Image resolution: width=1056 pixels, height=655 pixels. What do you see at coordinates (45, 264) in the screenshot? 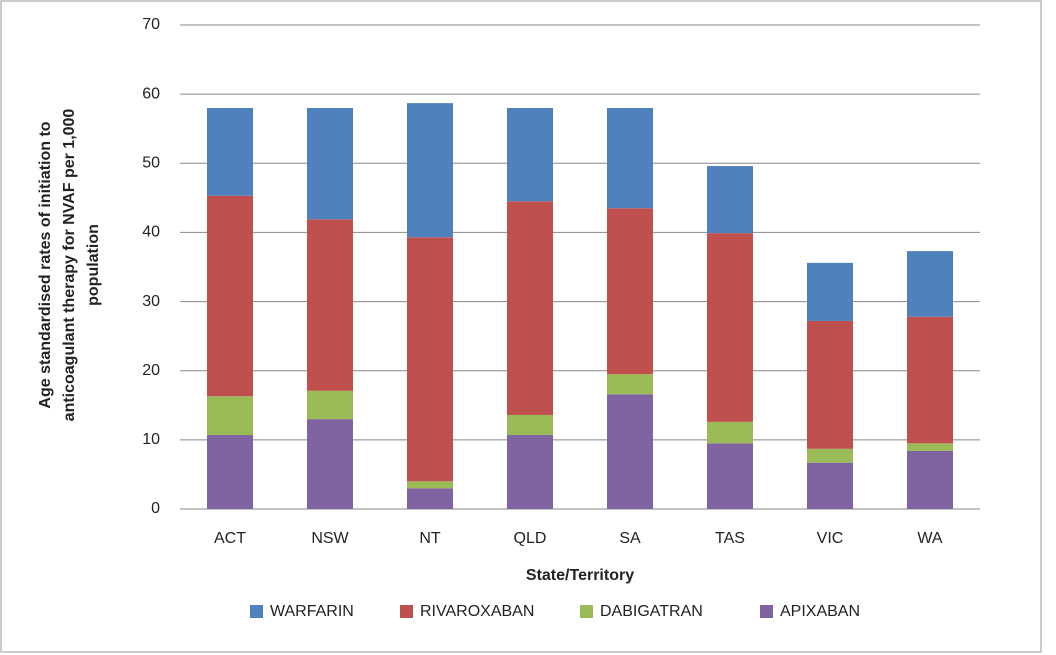
I see `y-axis-title-line: Age standardised rates of initiation to` at bounding box center [45, 264].